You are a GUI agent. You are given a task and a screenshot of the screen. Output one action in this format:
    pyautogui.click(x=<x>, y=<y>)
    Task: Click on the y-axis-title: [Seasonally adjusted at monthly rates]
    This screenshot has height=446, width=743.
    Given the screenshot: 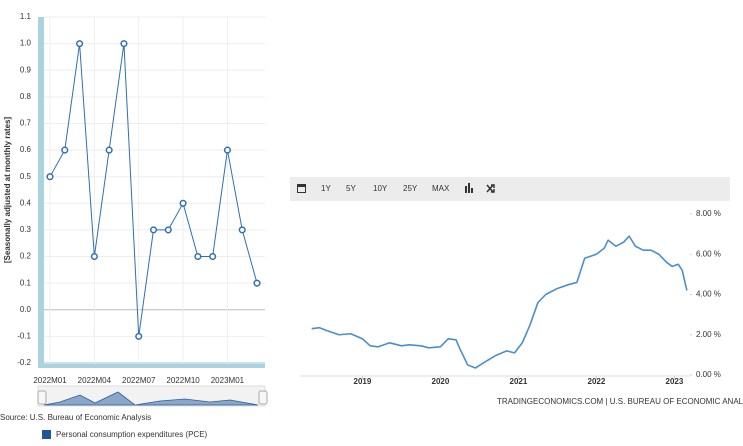 What is the action you would take?
    pyautogui.click(x=7, y=190)
    